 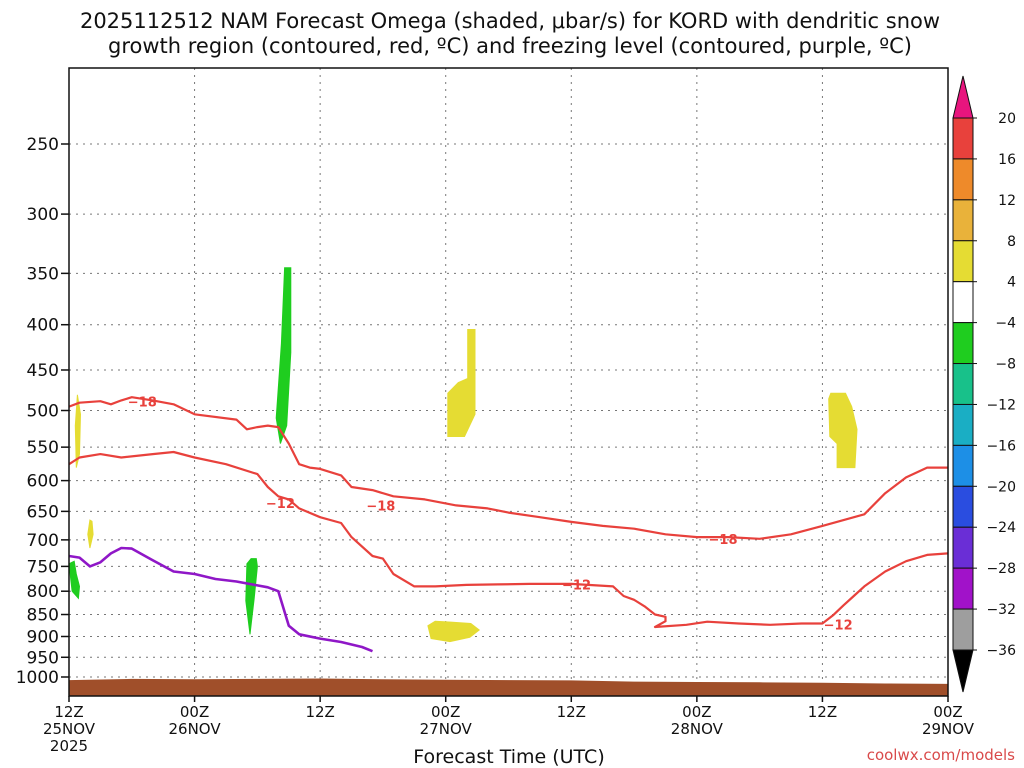 I want to click on y-tick-label: 550, so click(x=43, y=448).